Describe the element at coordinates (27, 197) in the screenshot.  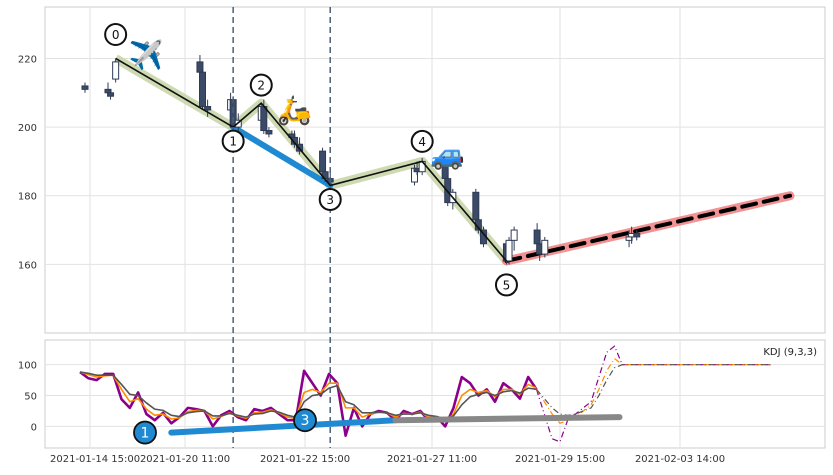
I see `price-y-tick-label: 180` at that location.